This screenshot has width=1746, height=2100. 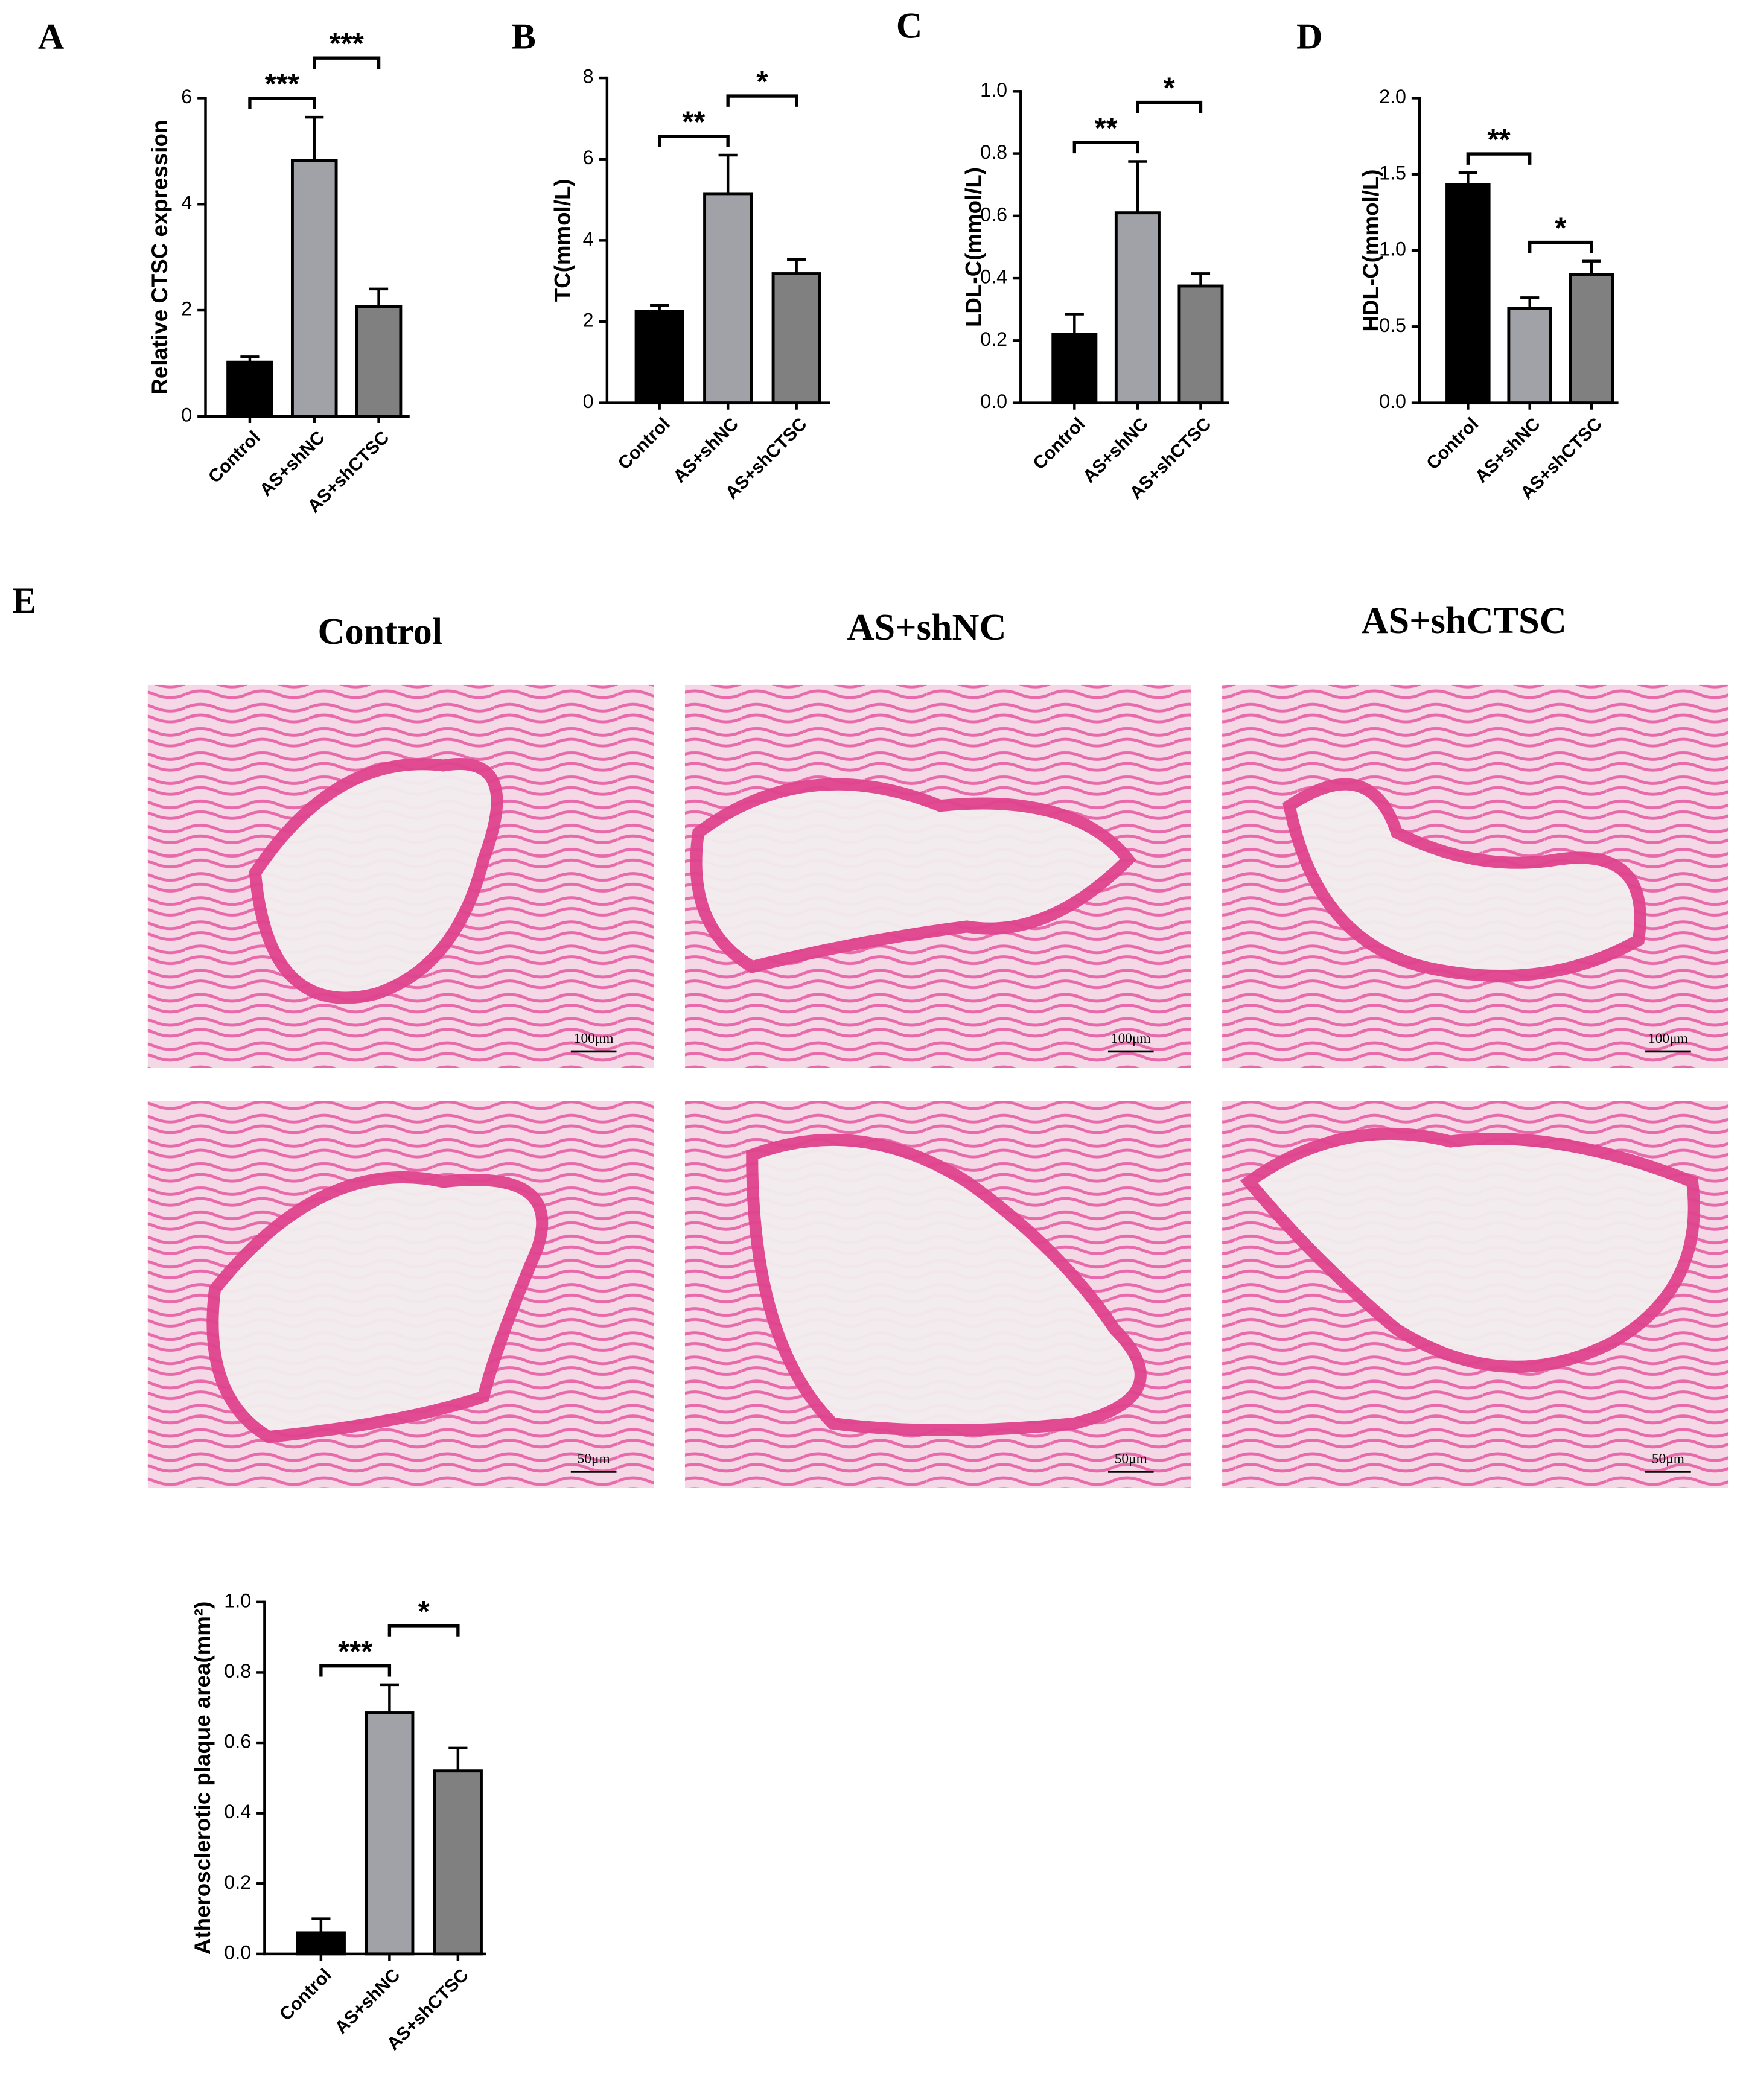 I want to click on y-tick-label: 2.0, so click(x=1393, y=96).